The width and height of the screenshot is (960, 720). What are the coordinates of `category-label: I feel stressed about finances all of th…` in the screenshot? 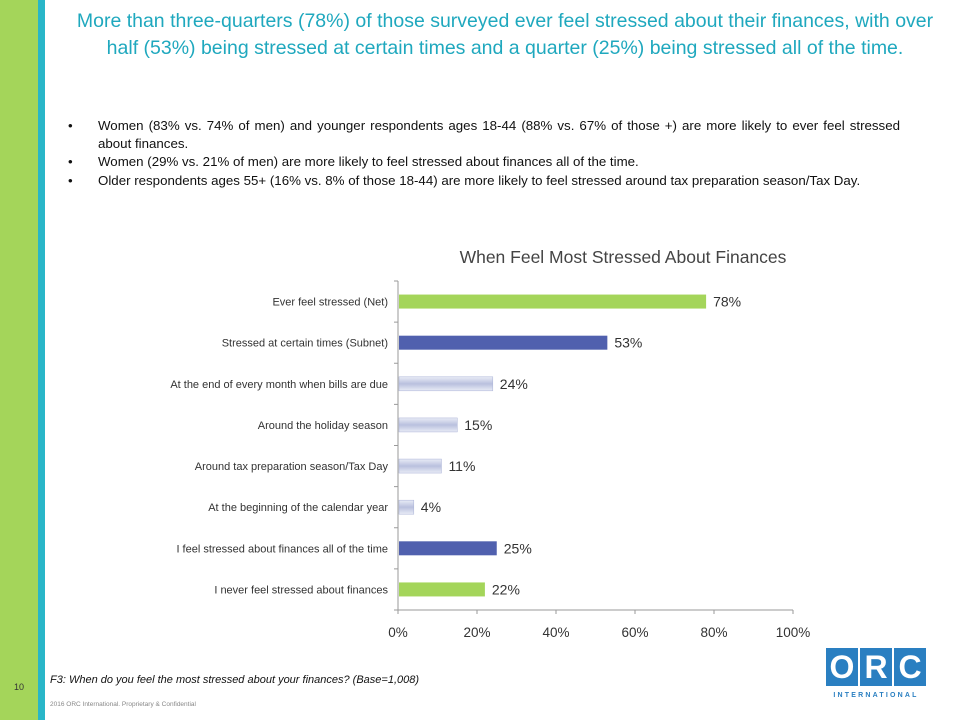 It's located at (282, 549).